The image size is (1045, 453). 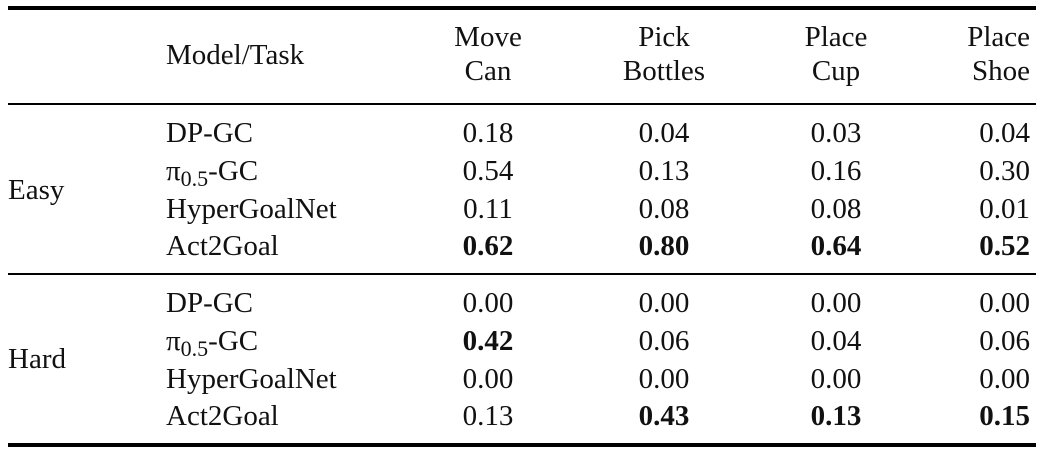 What do you see at coordinates (836, 37) in the screenshot?
I see `header-col-3-line1: Place` at bounding box center [836, 37].